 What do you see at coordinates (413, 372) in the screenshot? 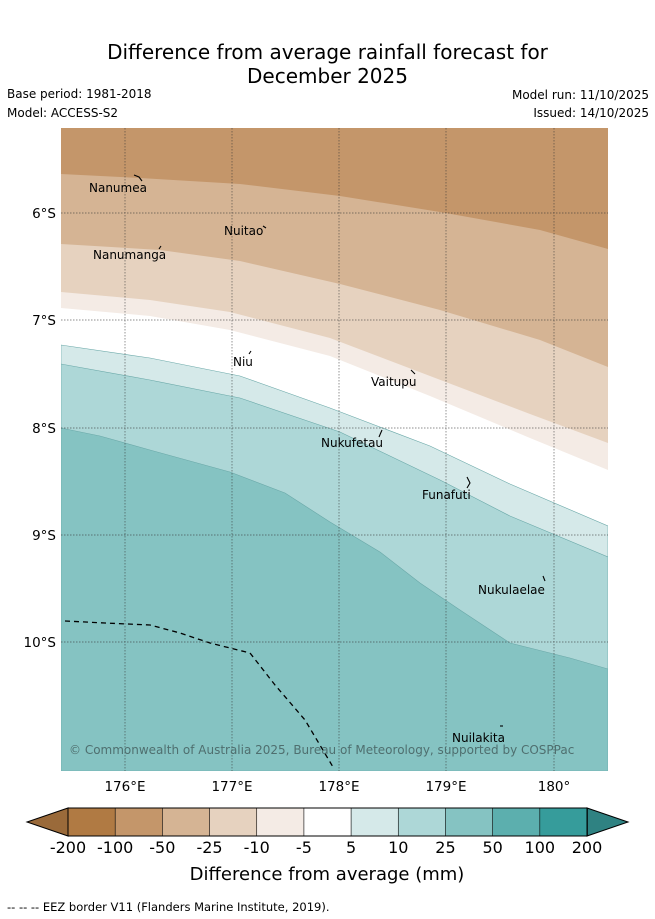
I see `island-vaitupu` at bounding box center [413, 372].